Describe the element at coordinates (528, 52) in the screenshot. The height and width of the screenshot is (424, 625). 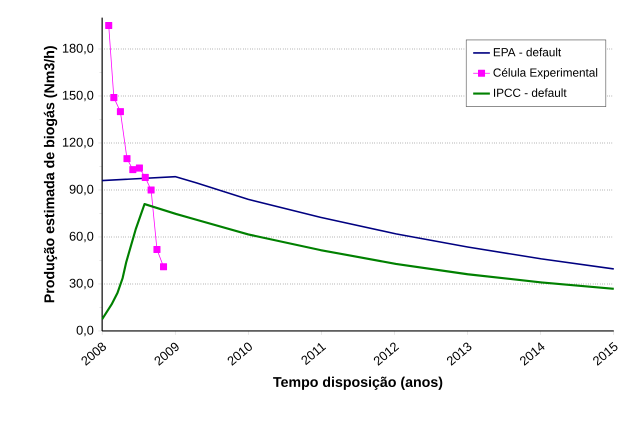
I see `legend-label: EPA - default` at that location.